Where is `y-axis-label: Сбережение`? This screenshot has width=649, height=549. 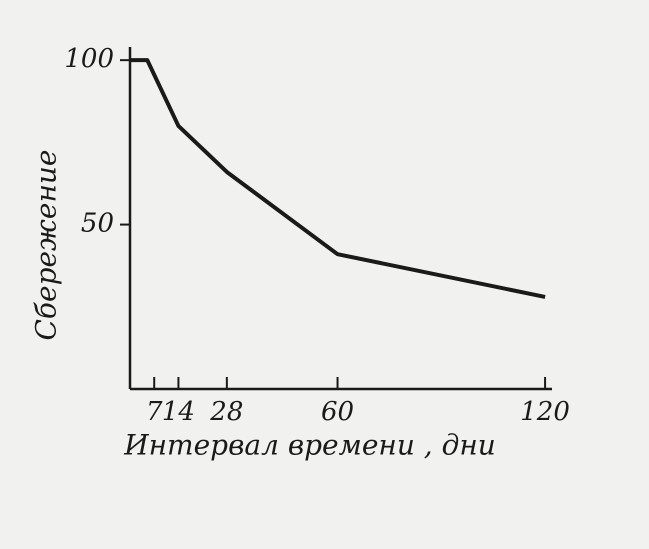 y-axis-label: Сбережение is located at coordinates (46, 244).